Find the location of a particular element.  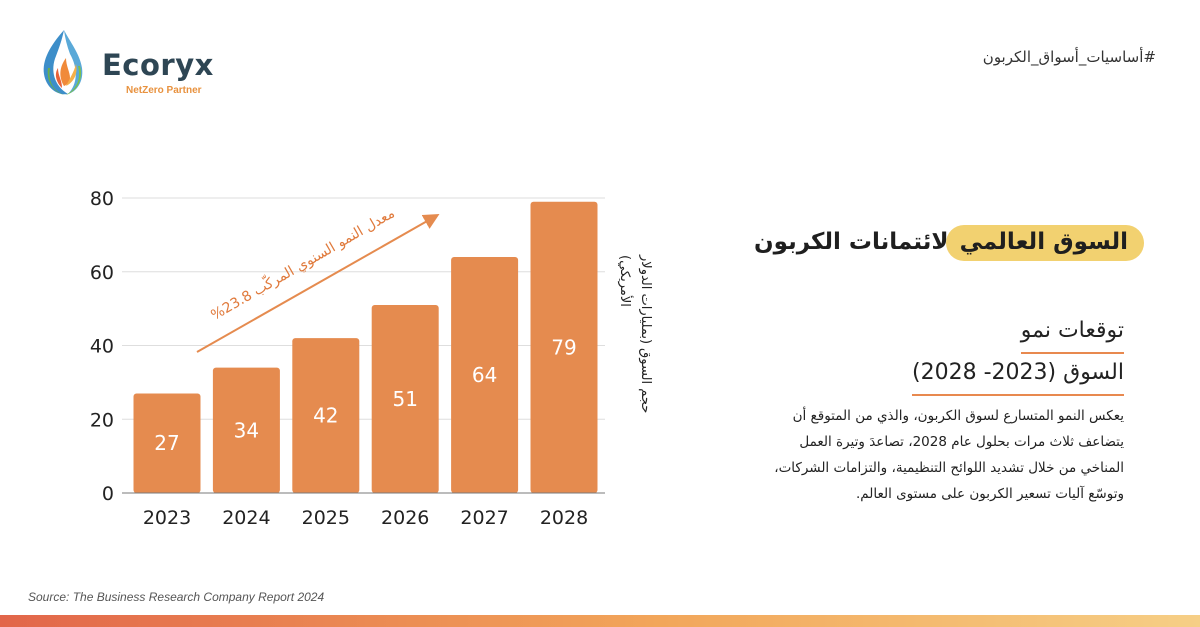

y-tick-label: 0 is located at coordinates (108, 494).